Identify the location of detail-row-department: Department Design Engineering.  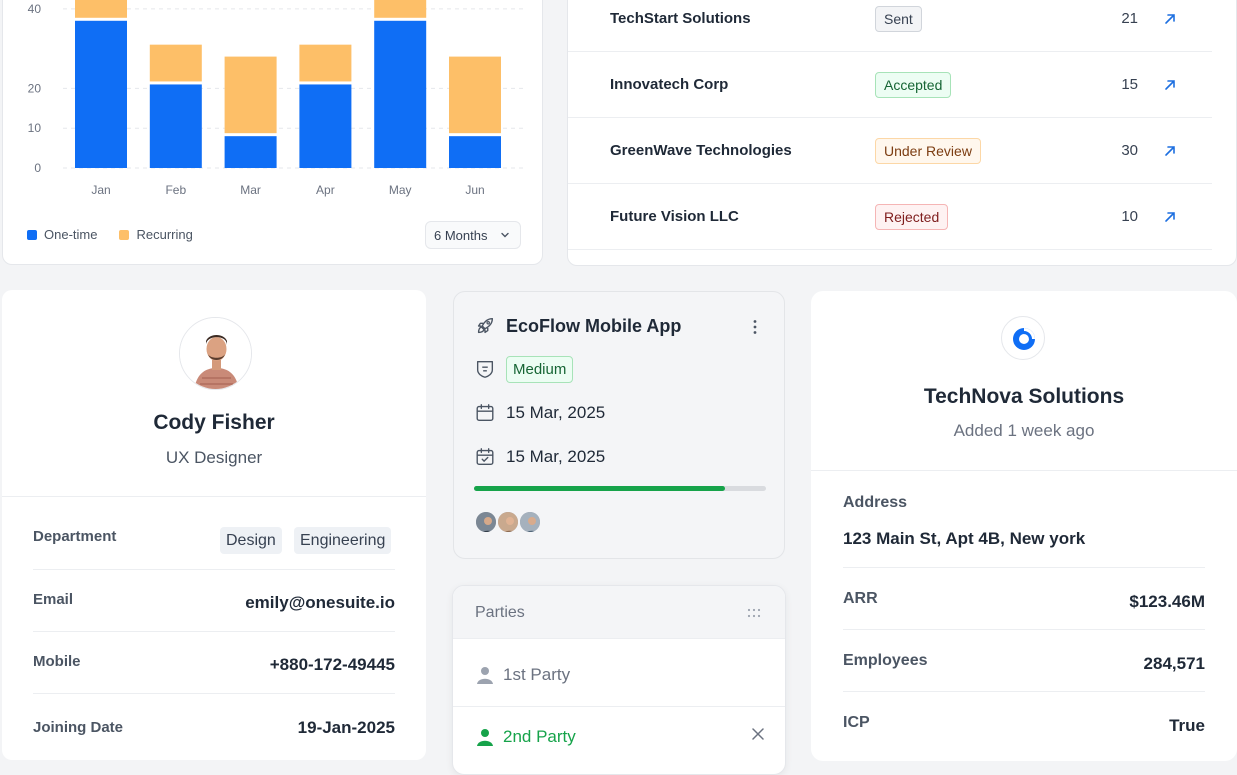
(214, 539).